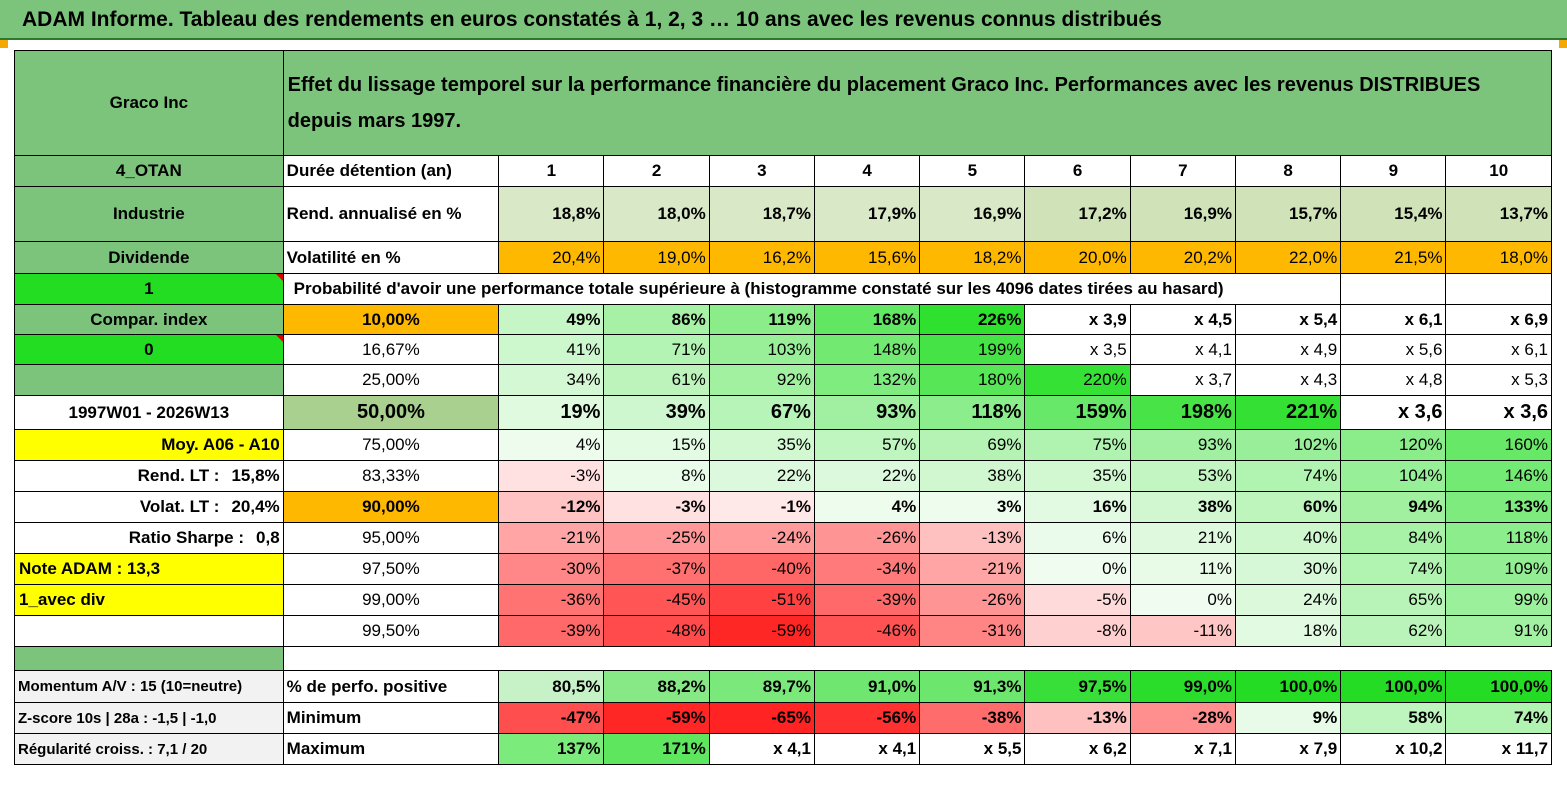 This screenshot has width=1567, height=785. What do you see at coordinates (656, 718) in the screenshot?
I see `minimum-value: -59%` at bounding box center [656, 718].